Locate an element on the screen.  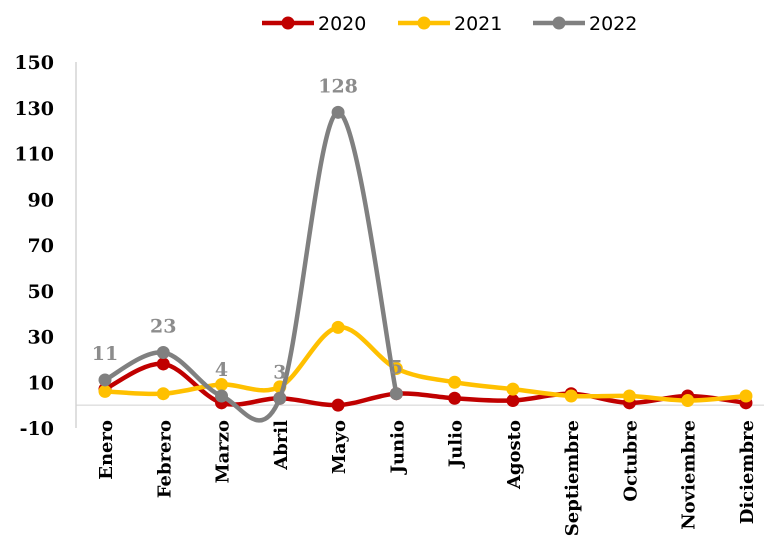
data-label: 5 is located at coordinates (396, 368).